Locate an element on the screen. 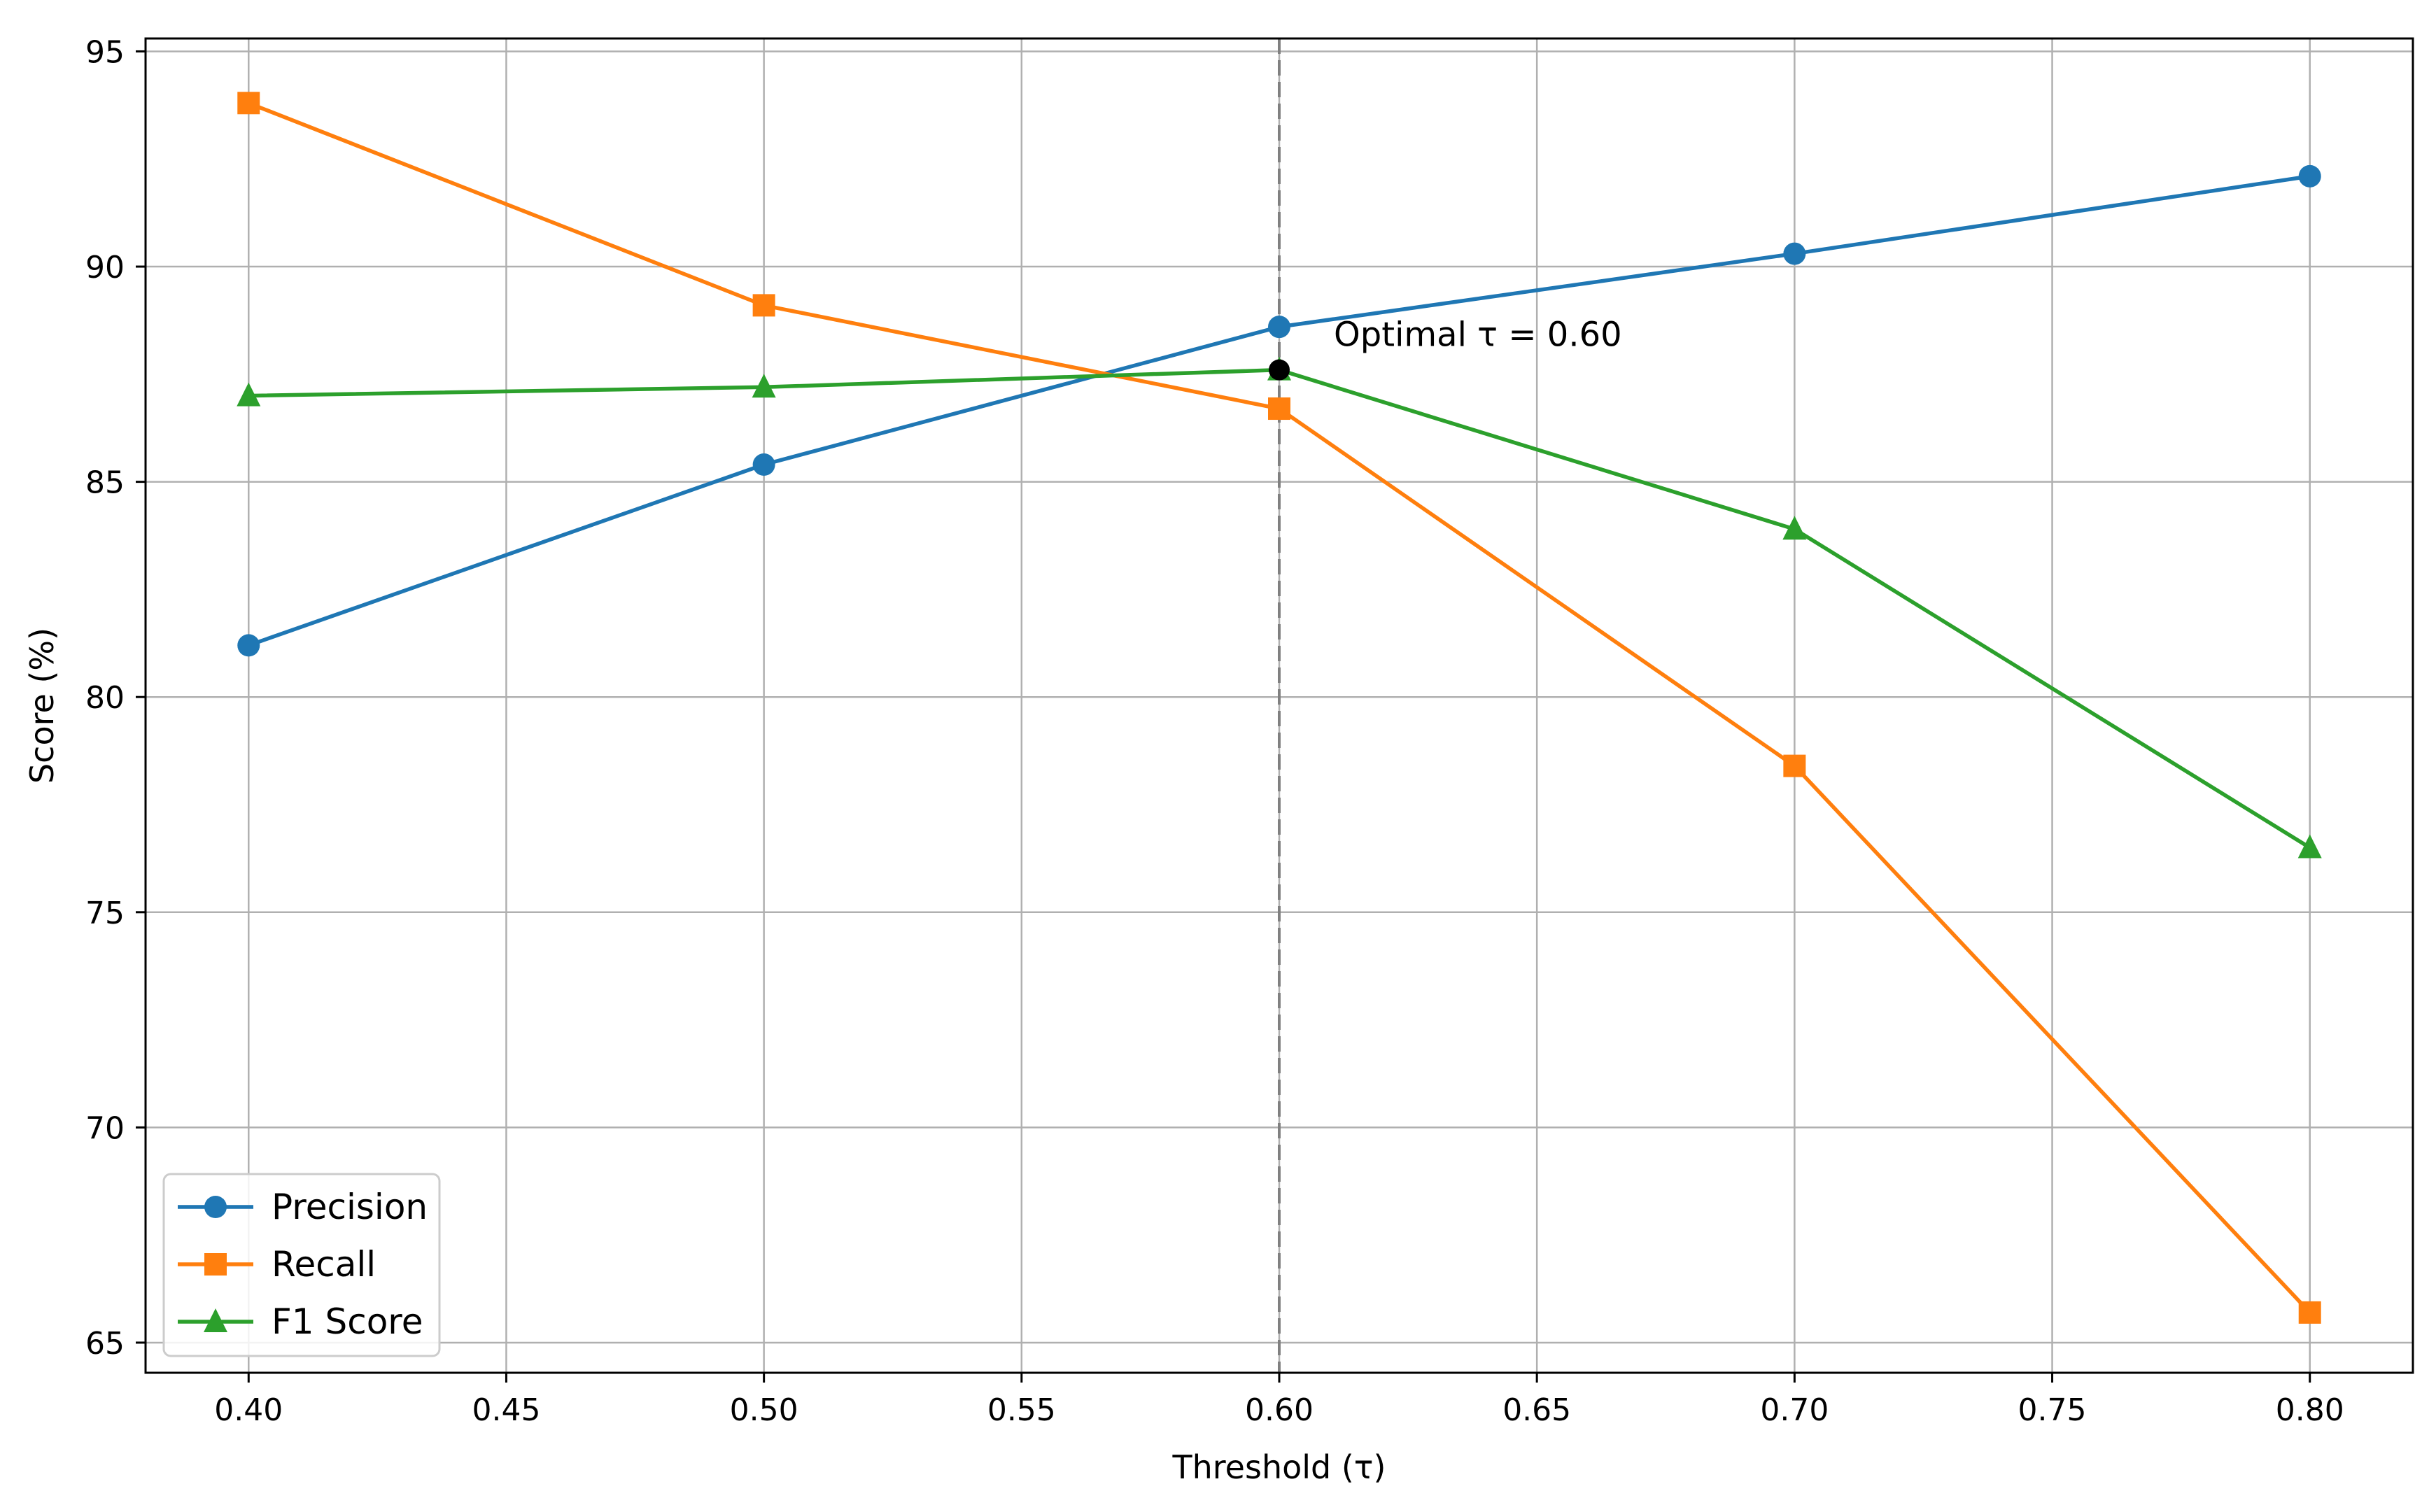 The image size is (2436, 1512). y-tick-label: 80 is located at coordinates (105, 698).